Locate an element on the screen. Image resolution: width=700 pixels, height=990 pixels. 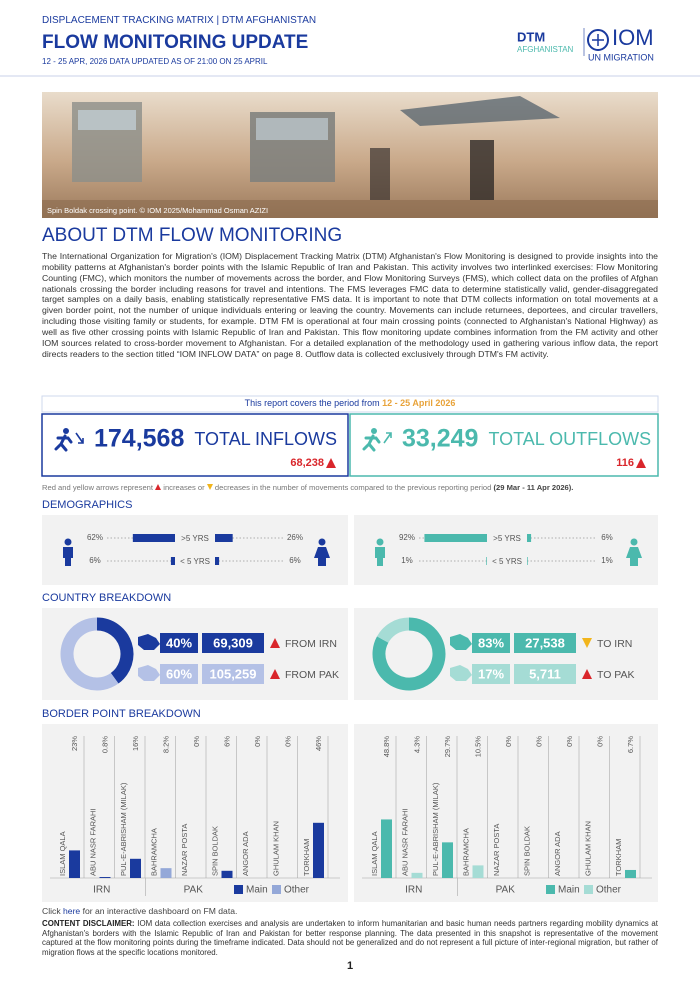
flow-label: TO PAK is located at coordinates (616, 675).